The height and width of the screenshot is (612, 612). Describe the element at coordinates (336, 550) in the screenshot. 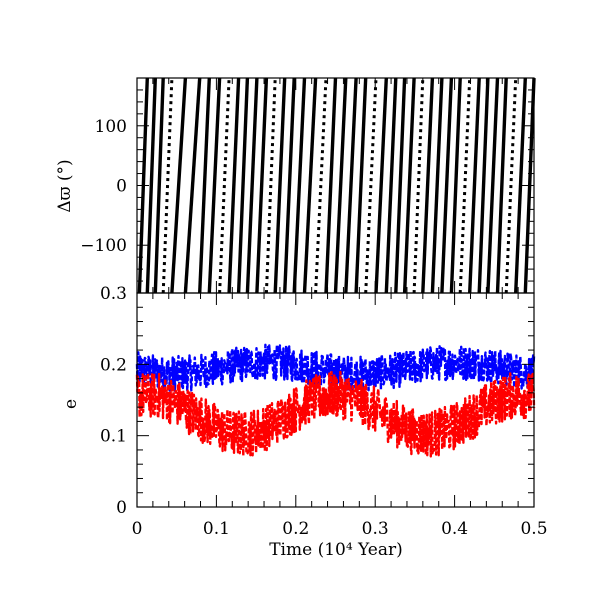

I see `x-axis-title: Time (10⁴ Year)` at that location.